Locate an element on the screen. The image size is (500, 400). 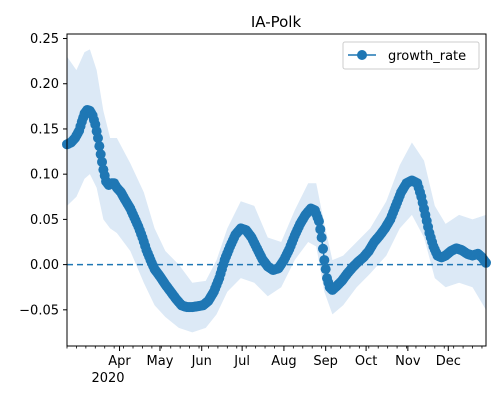
x-tick-label: Sep is located at coordinates (325, 361).